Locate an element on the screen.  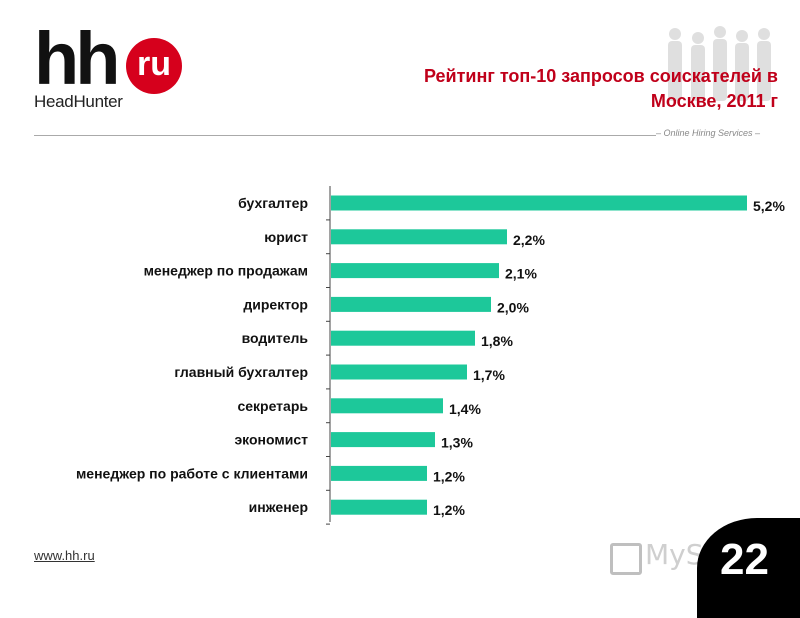
value-label: 1,7% is located at coordinates (489, 375).